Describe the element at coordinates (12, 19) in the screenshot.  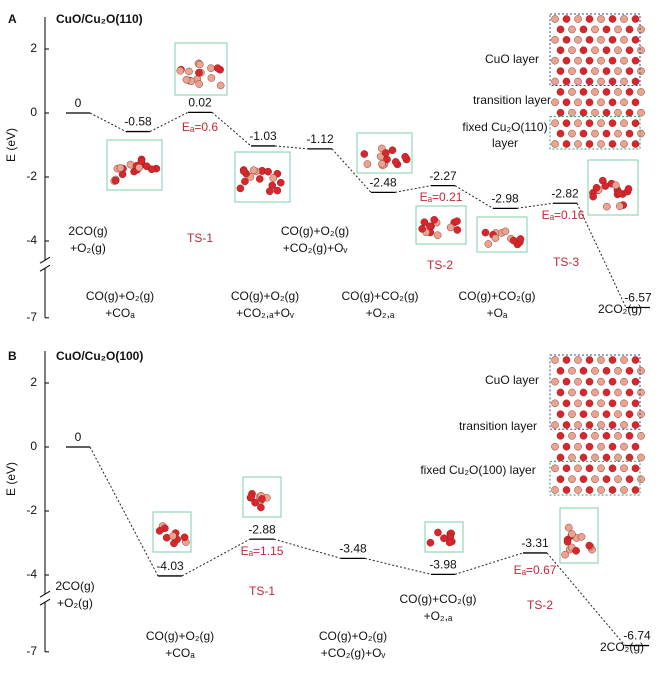
I see `panel-label: A` at that location.